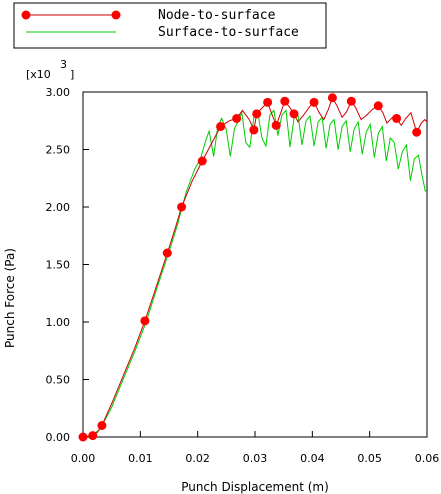 The image size is (441, 494). Describe the element at coordinates (58, 150) in the screenshot. I see `y-tick-label: 2.50` at that location.